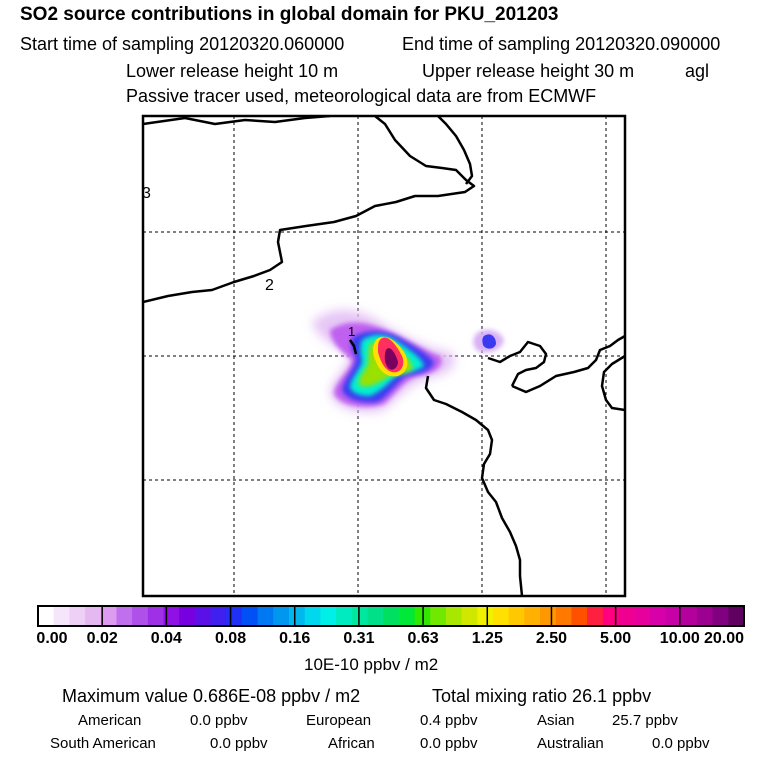 The width and height of the screenshot is (768, 768). I want to click on source-name-australian: Australian, so click(570, 743).